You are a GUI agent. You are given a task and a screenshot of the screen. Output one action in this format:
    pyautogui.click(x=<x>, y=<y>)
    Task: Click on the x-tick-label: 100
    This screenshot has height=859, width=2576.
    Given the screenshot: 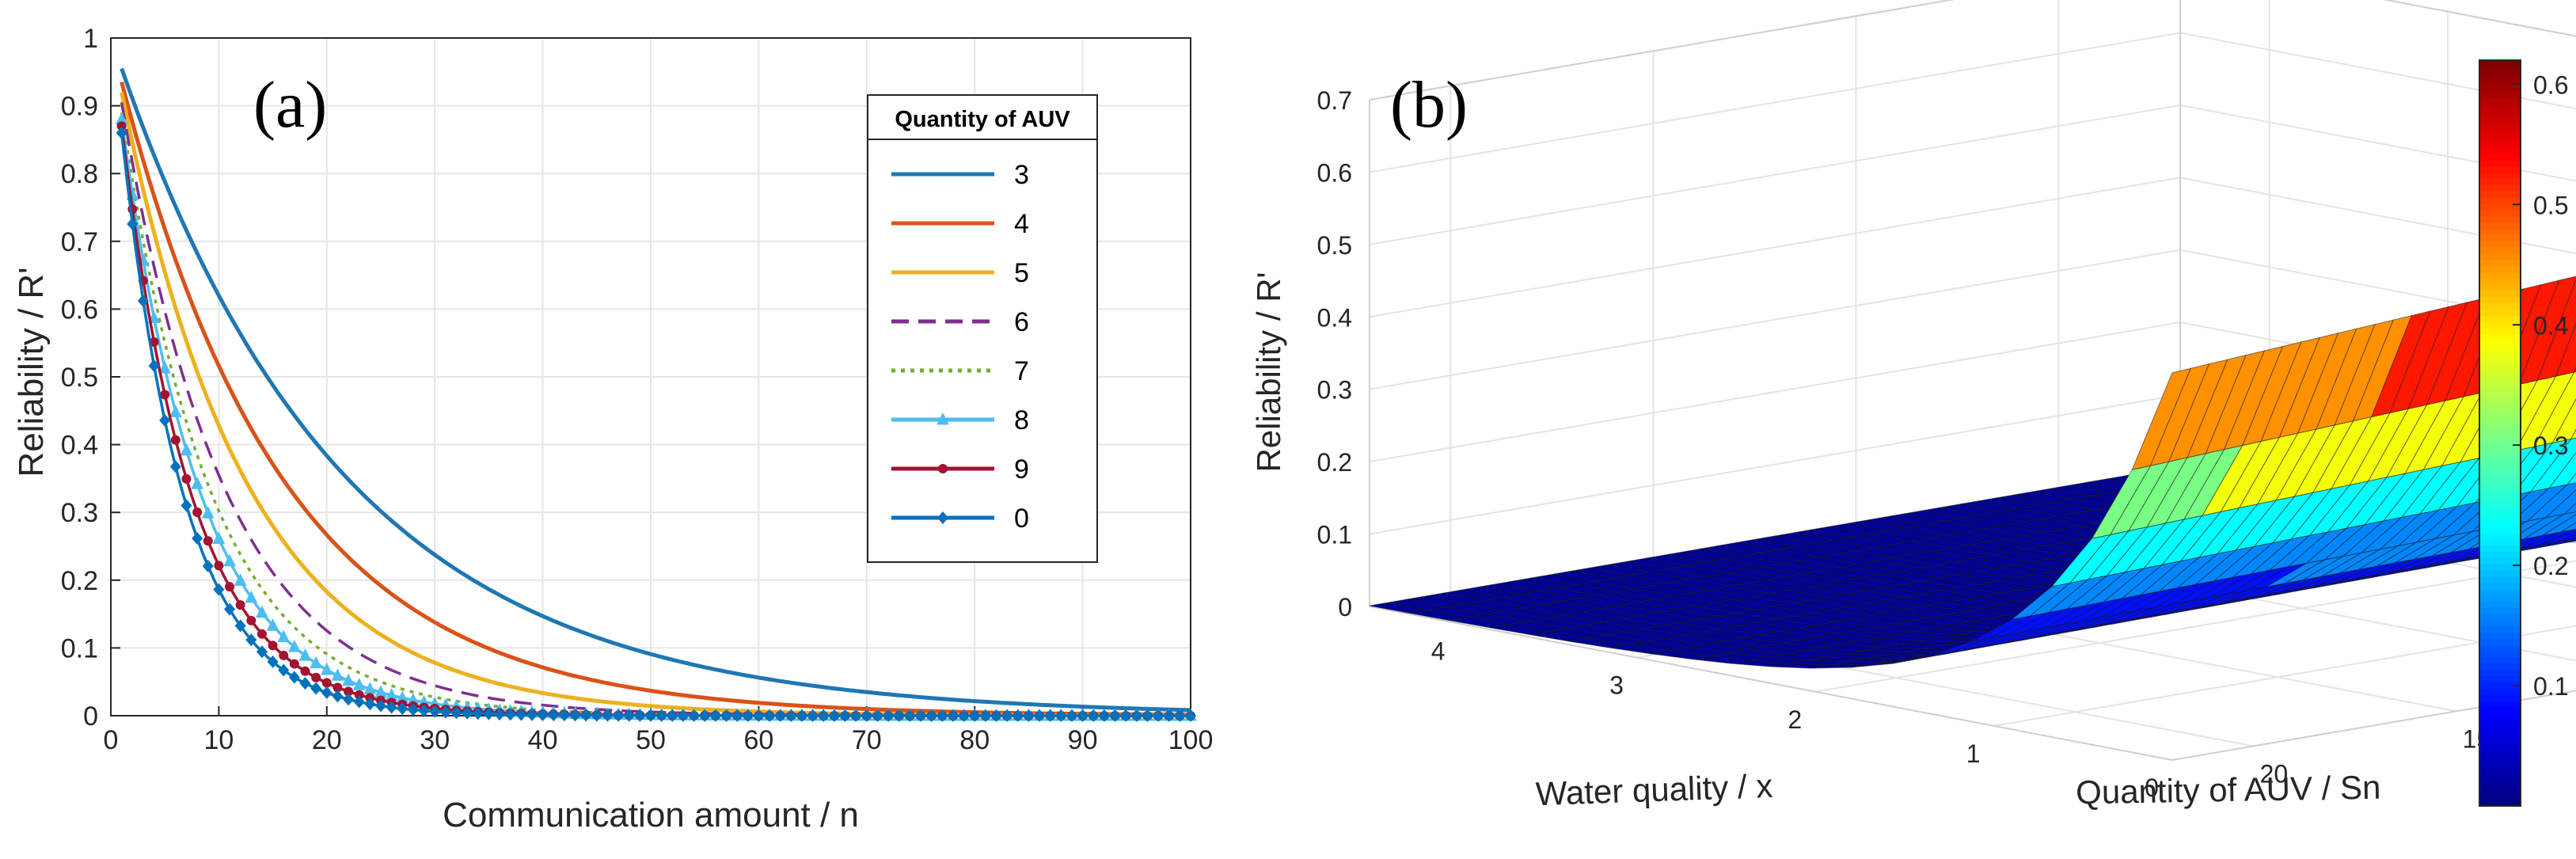 What is the action you would take?
    pyautogui.click(x=1191, y=740)
    